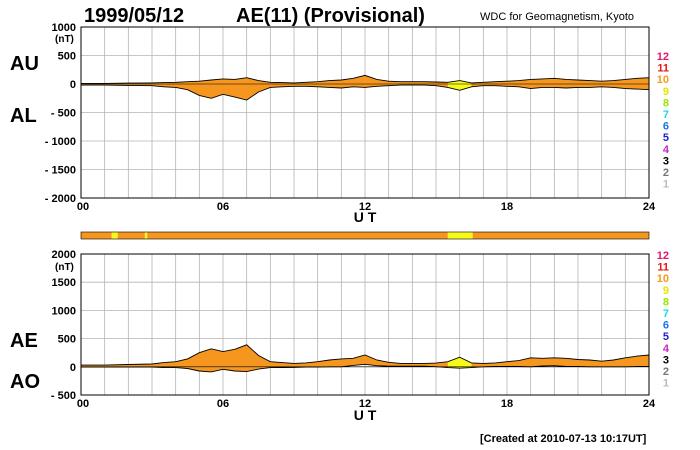 This screenshot has width=700, height=450. I want to click on series-ae-ao-highlight, so click(459, 363).